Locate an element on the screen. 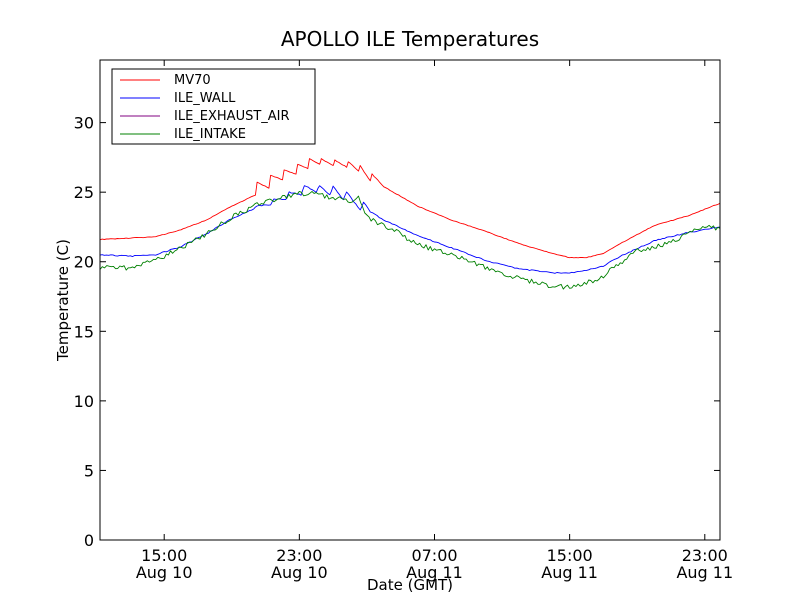 This screenshot has height=600, width=800. legend-label-mv70: MV70 is located at coordinates (192, 80).